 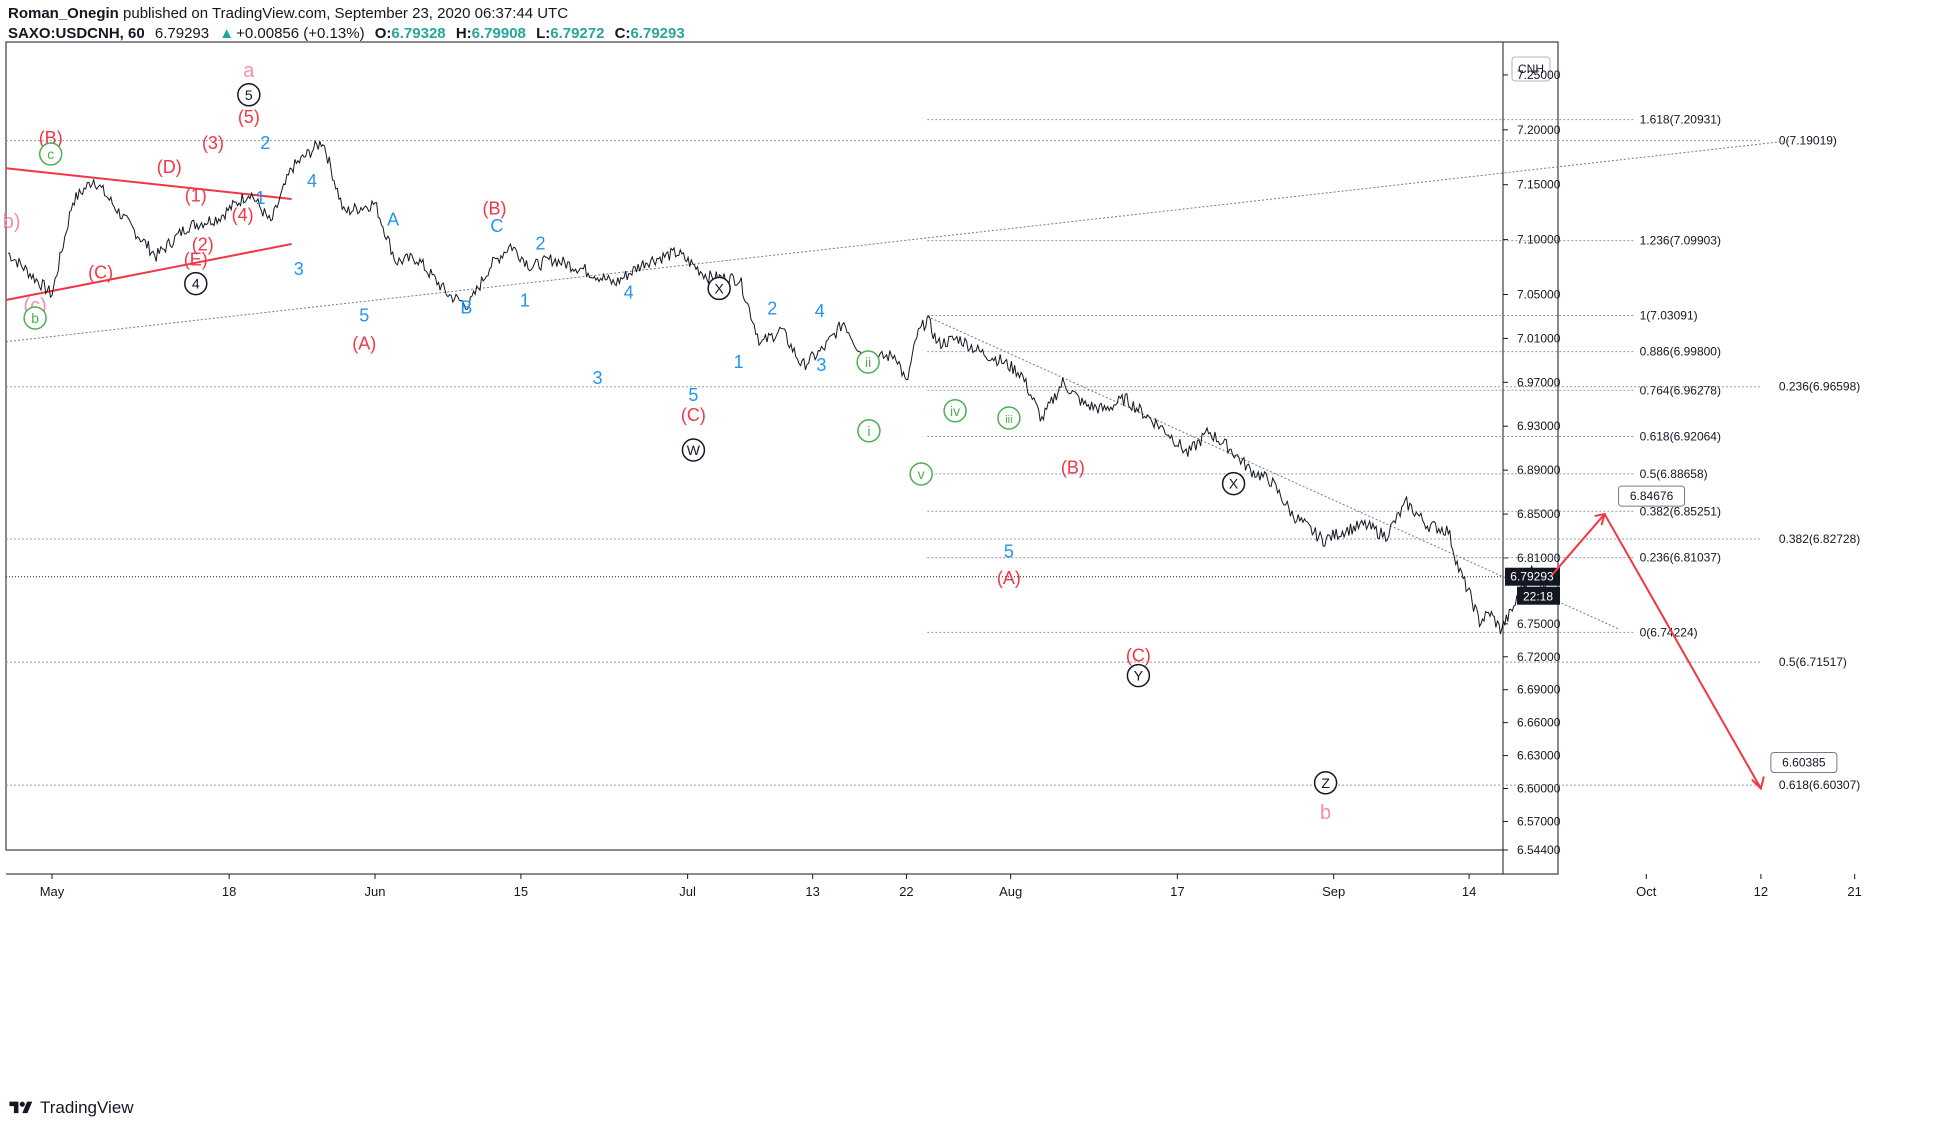 I want to click on currency-badge, so click(x=1531, y=69).